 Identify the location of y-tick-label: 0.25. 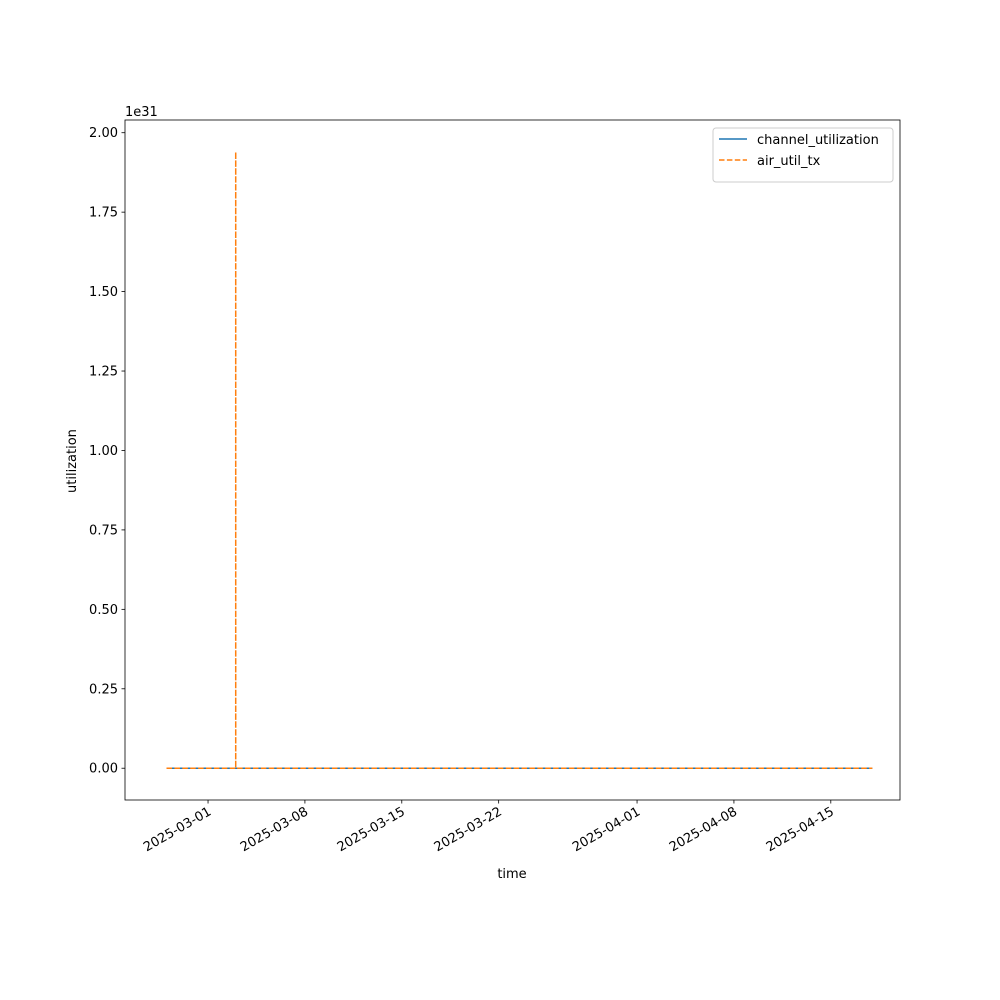
(103, 689).